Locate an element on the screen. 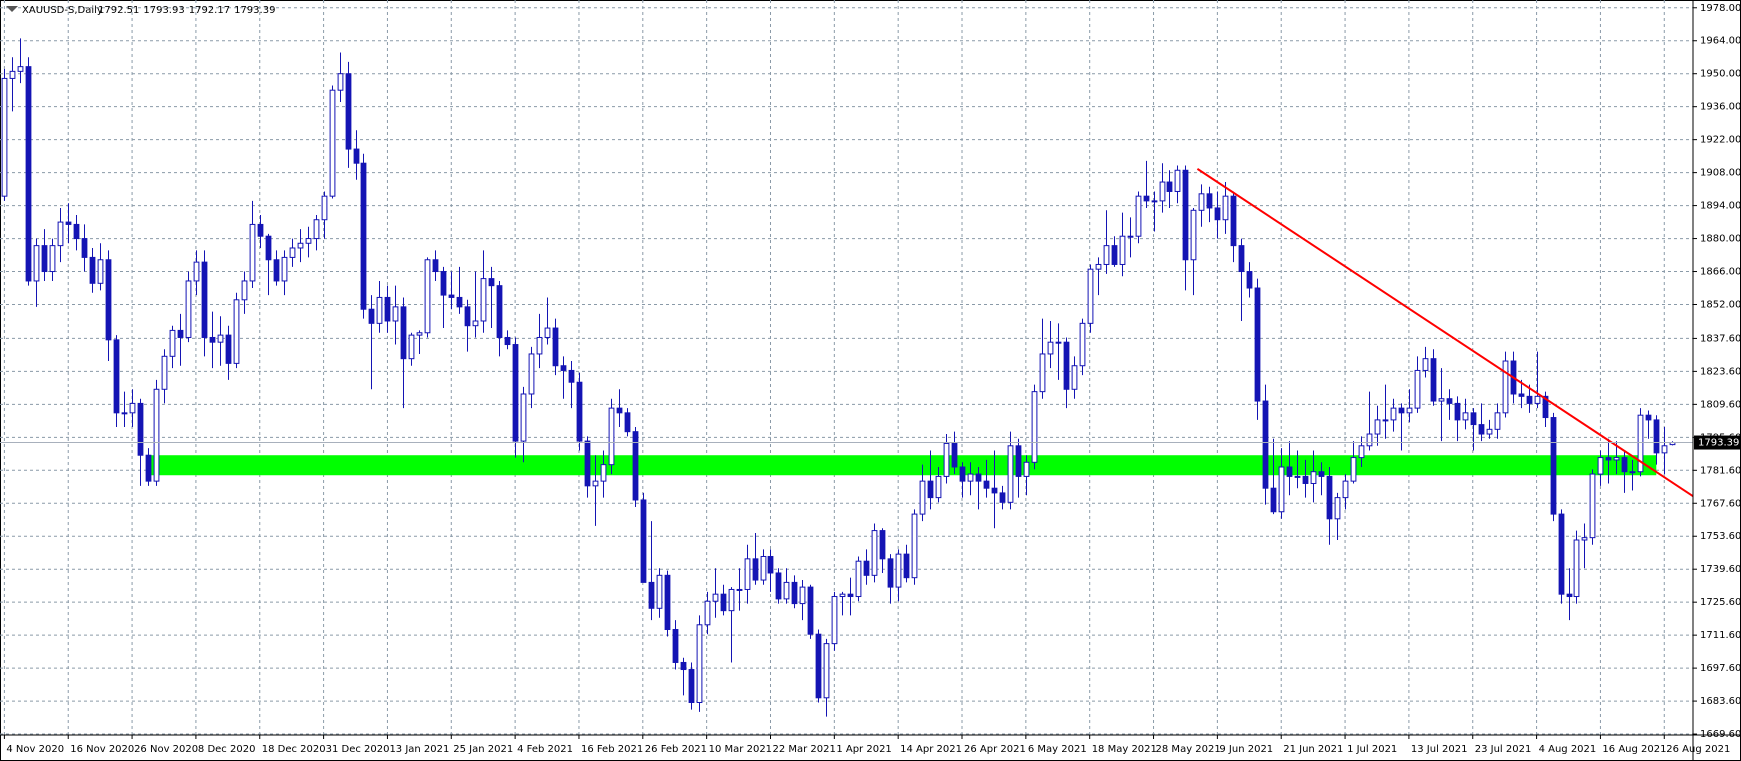  x-tick-label: 22 Mar 2021 is located at coordinates (803, 749).